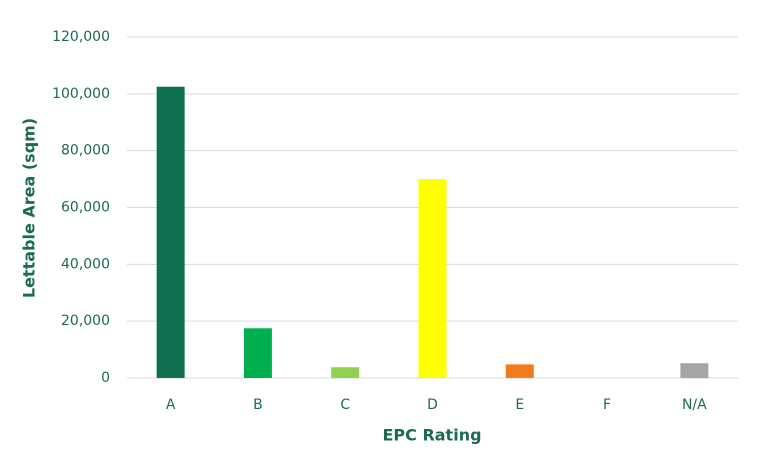 This screenshot has height=451, width=768. Describe the element at coordinates (694, 405) in the screenshot. I see `x-tick-label: N/A` at that location.